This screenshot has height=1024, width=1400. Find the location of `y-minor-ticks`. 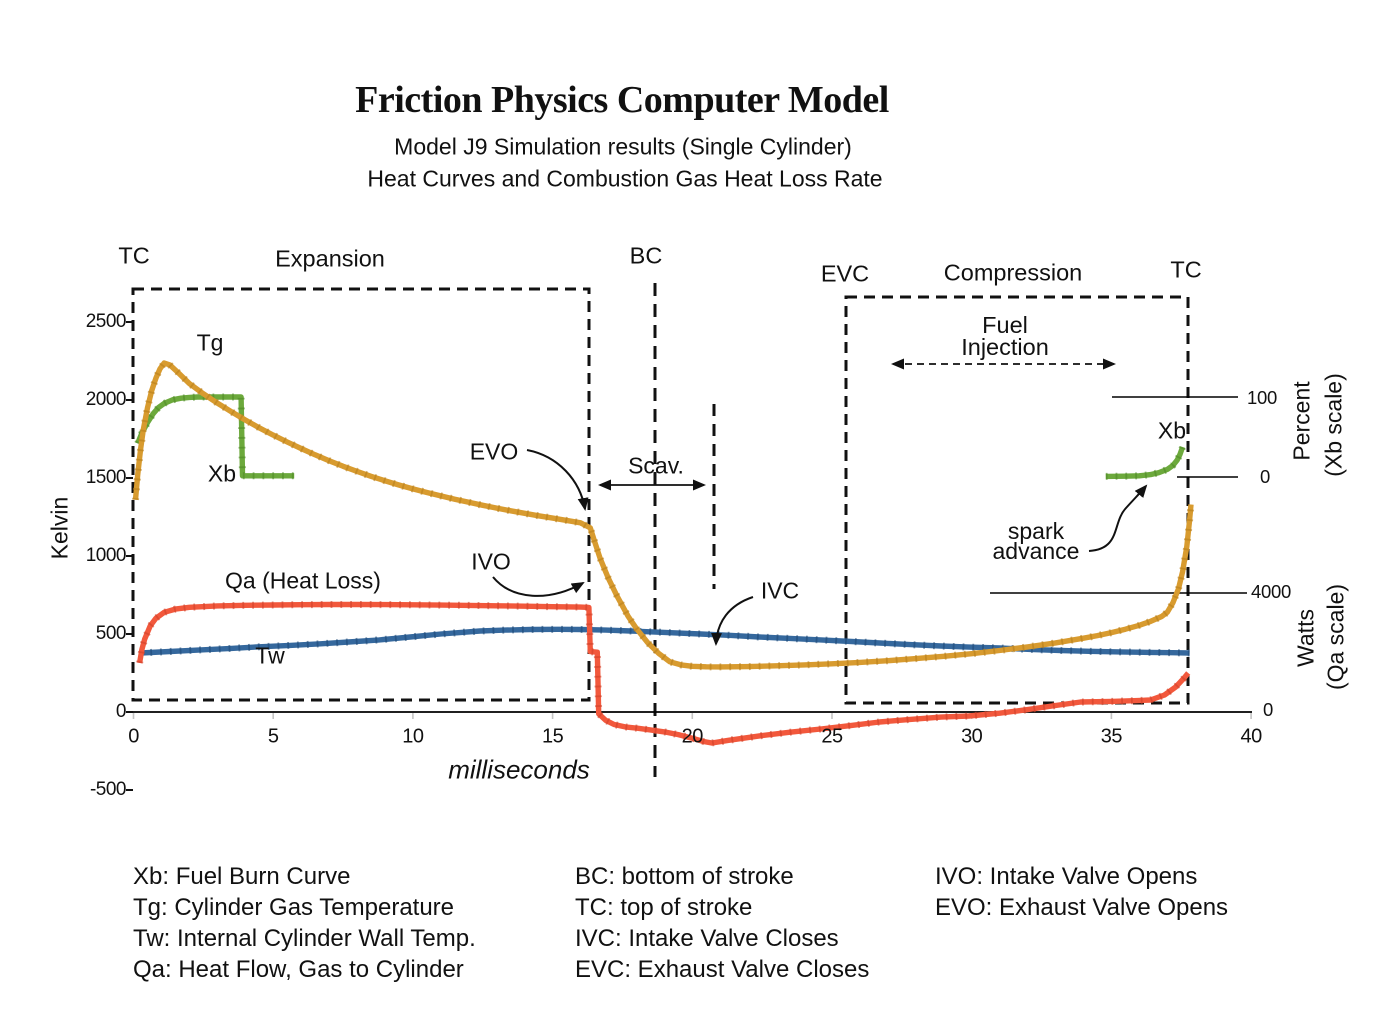

y-minor-ticks is located at coordinates (129, 556).